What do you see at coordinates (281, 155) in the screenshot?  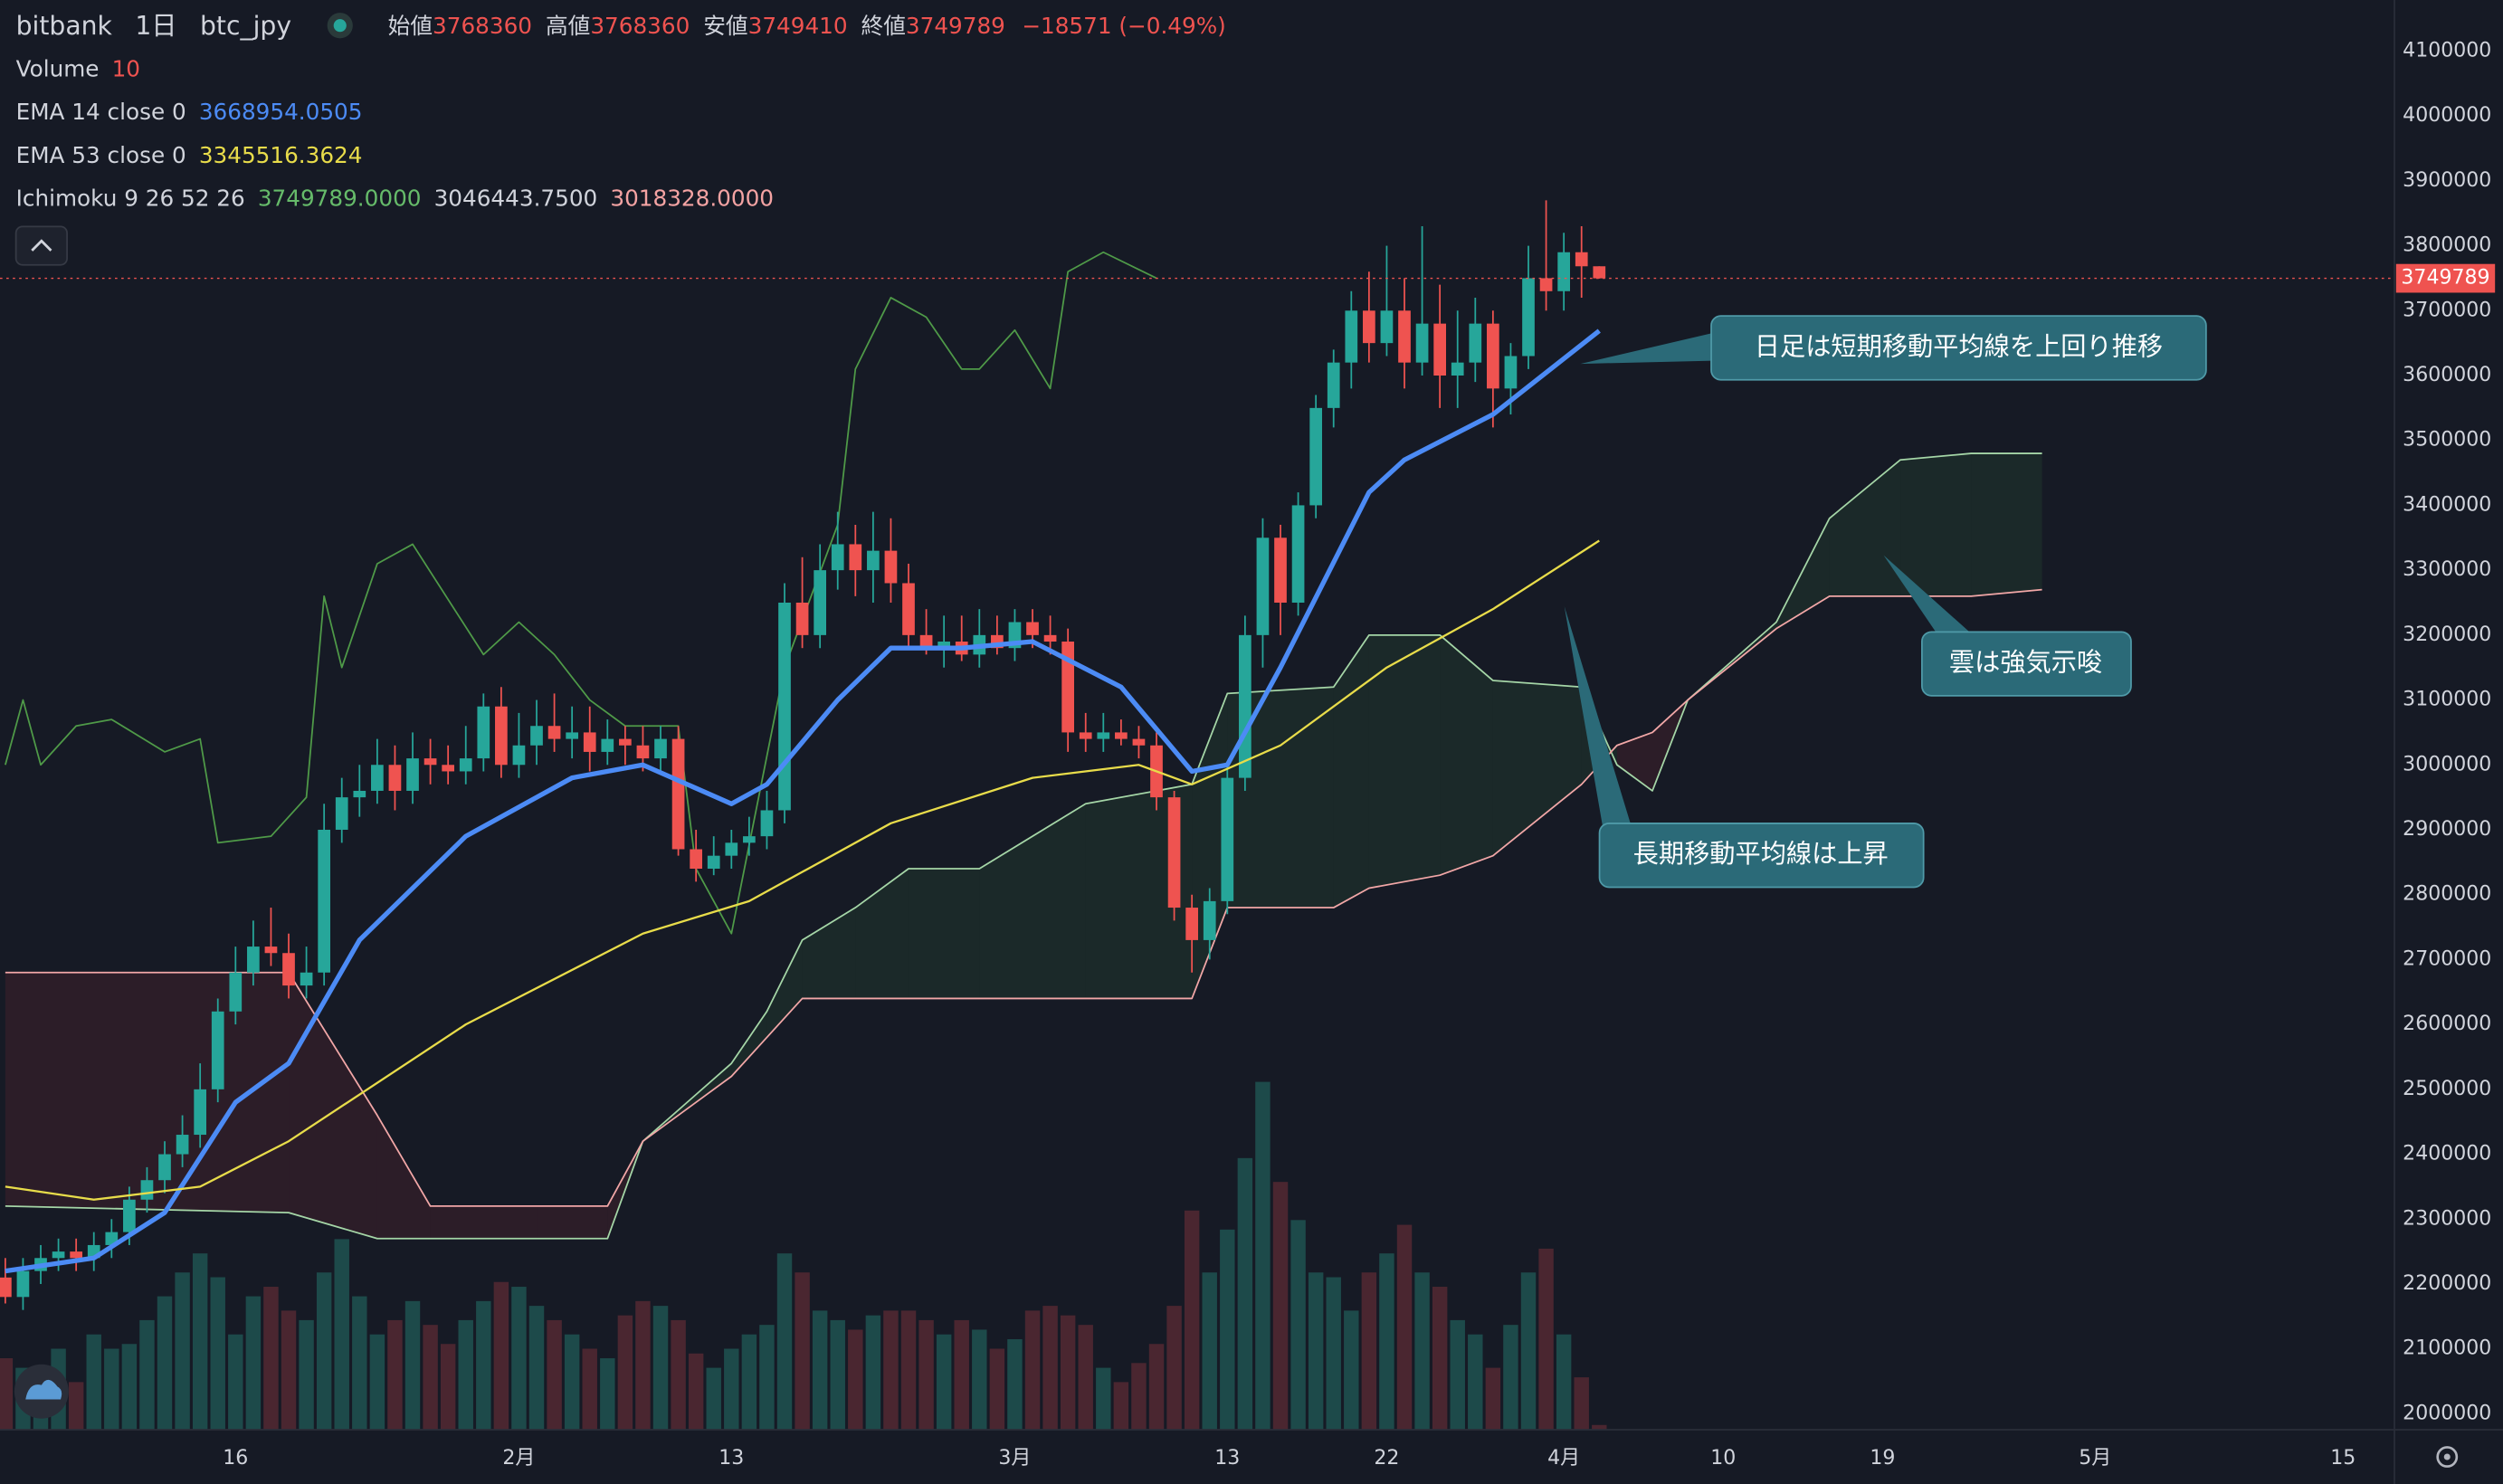 I see `indicator-value: 3345516.3624` at bounding box center [281, 155].